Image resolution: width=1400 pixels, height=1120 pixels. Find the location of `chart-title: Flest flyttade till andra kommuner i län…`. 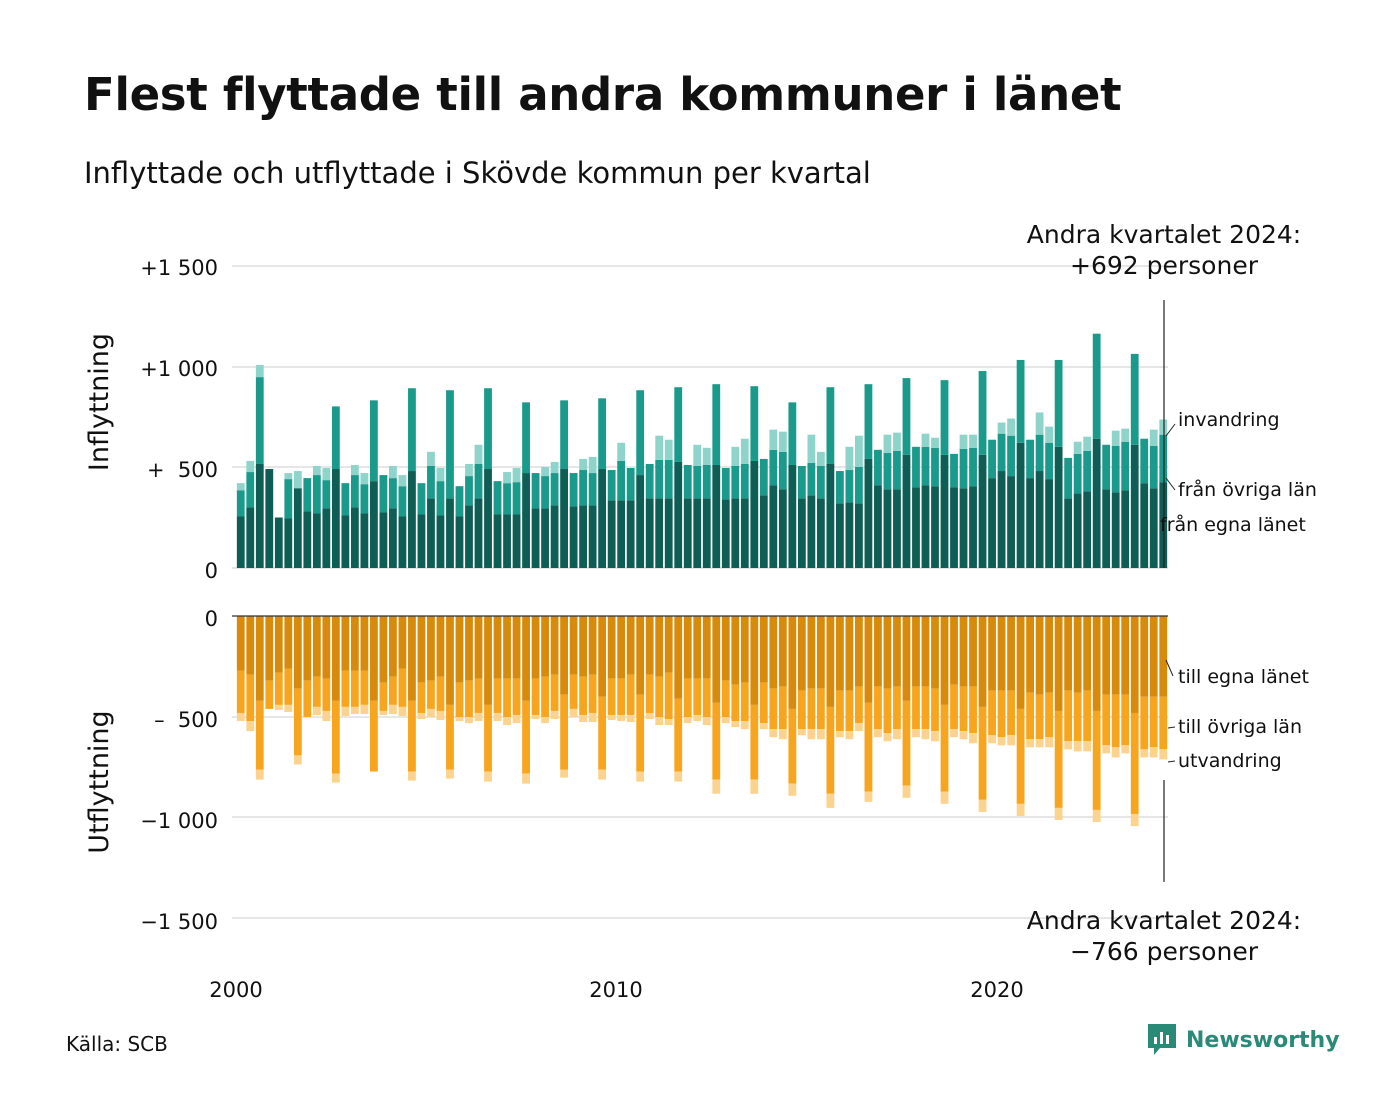

chart-title: Flest flyttade till andra kommuner i län… is located at coordinates (603, 94).